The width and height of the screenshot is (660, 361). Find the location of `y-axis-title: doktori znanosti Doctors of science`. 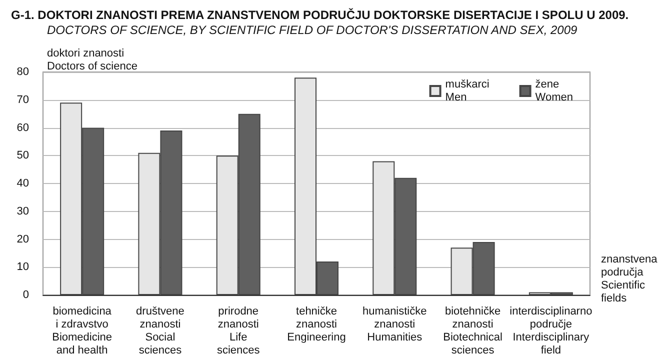

y-axis-title: doktori znanosti Doctors of science is located at coordinates (92, 60).